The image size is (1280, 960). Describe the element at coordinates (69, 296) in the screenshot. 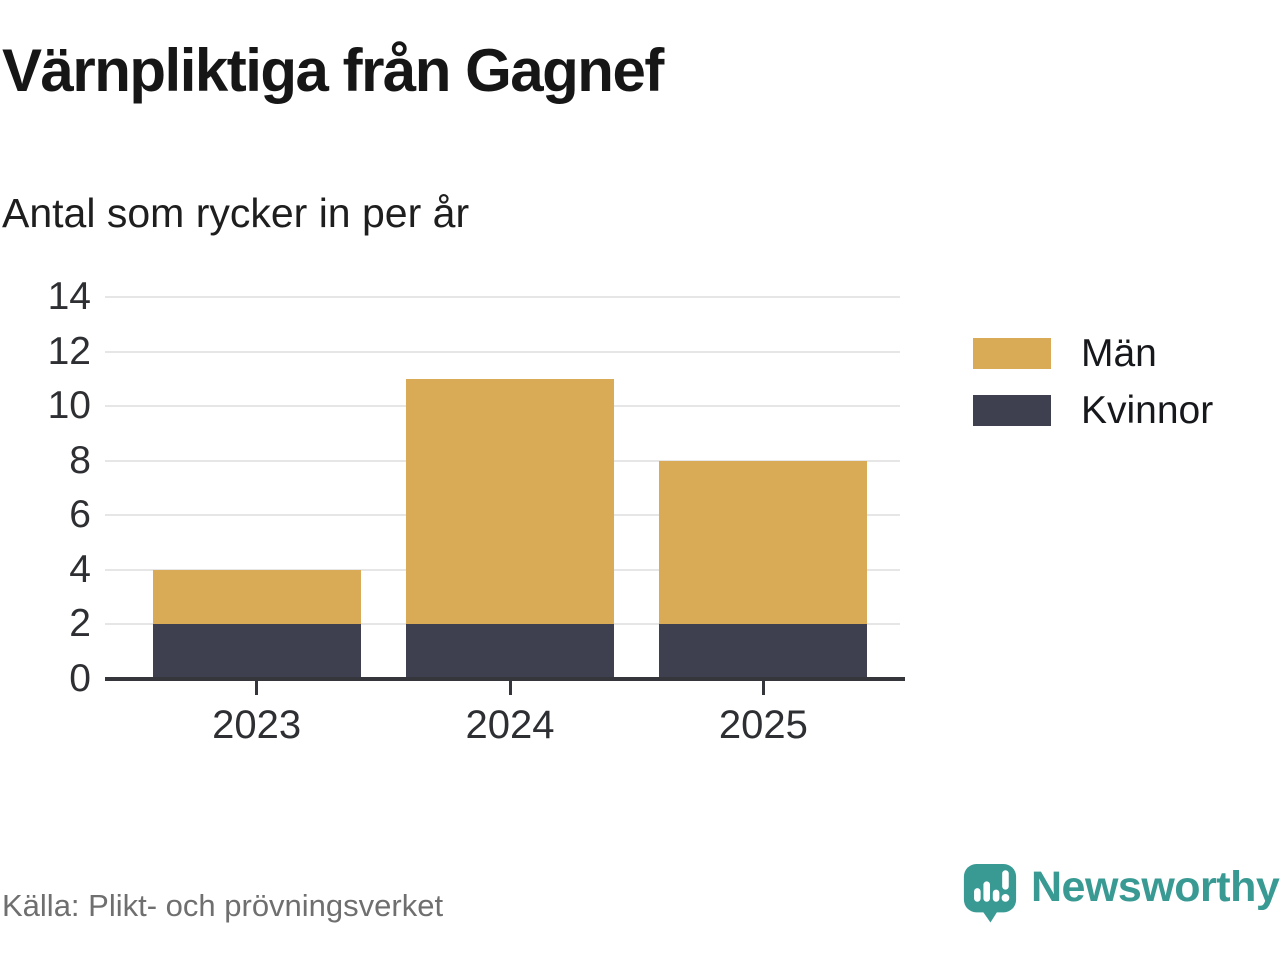

I see `y-axis-label-14: 14` at that location.